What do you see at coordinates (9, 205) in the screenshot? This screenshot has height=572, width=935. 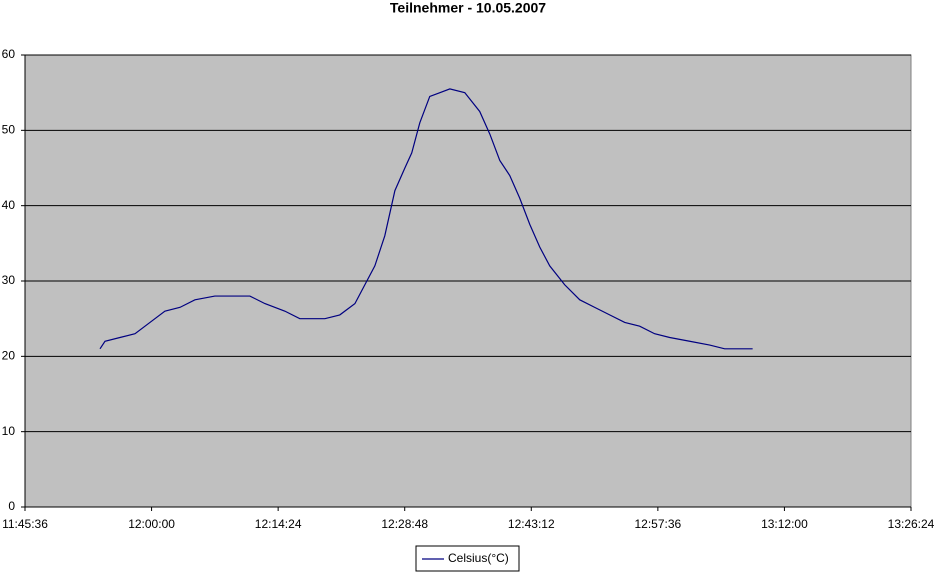 I see `y-tick-label: 40` at bounding box center [9, 205].